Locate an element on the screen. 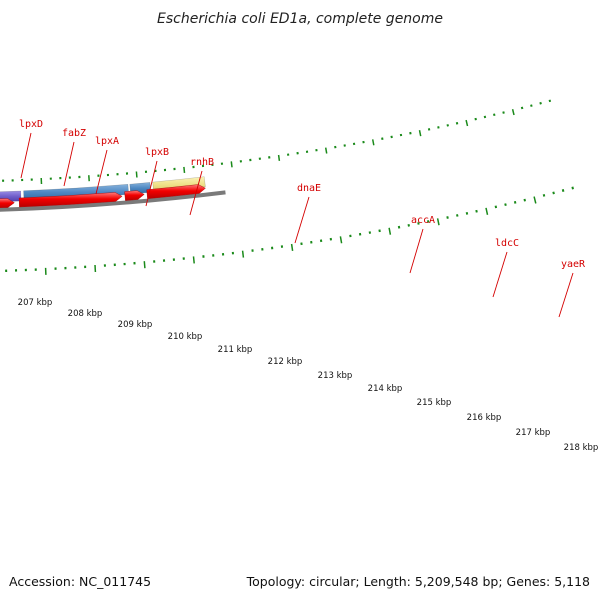  kbp-label-210: 210 kbp is located at coordinates (185, 337).